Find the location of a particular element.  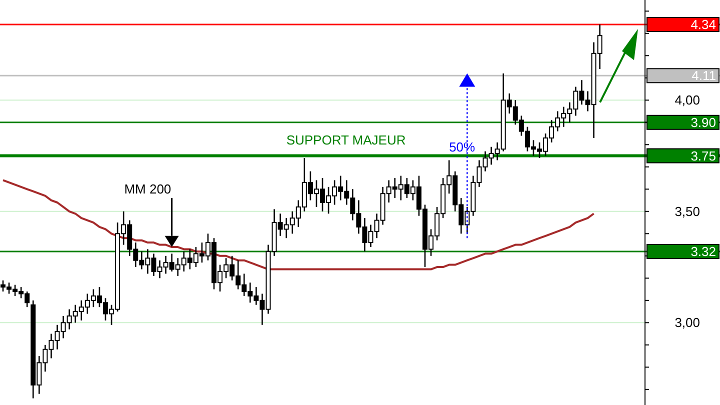

y-tick-label: 3,00 is located at coordinates (687, 322).